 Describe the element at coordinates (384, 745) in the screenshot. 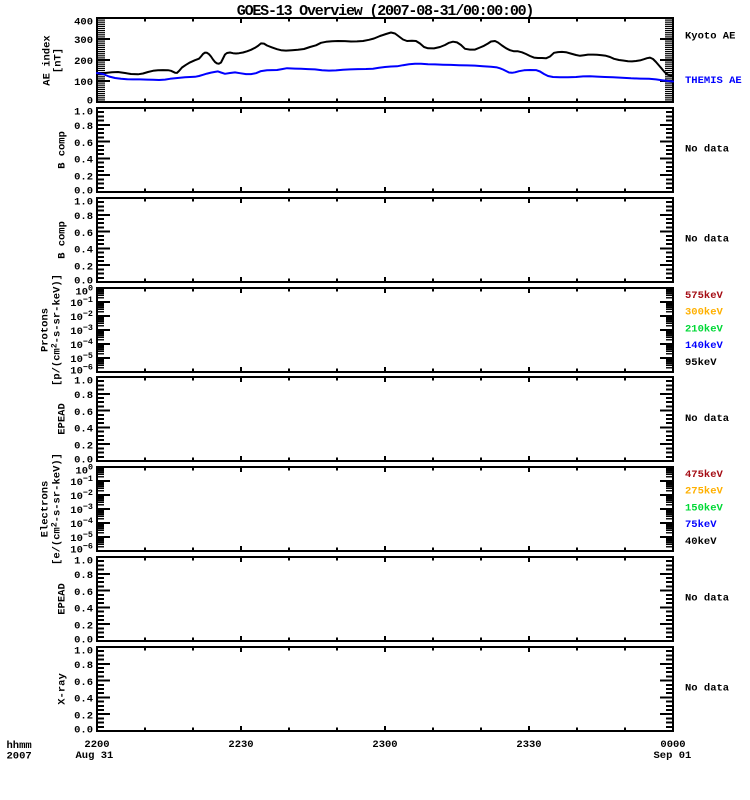

I see `svg-text: 2300` at that location.